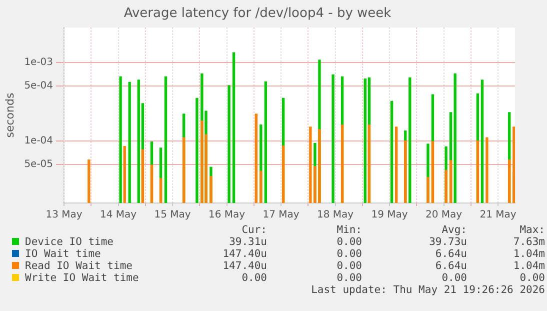 This screenshot has width=547, height=311. Describe the element at coordinates (64, 215) in the screenshot. I see `x-tick-label: 13 May` at that location.